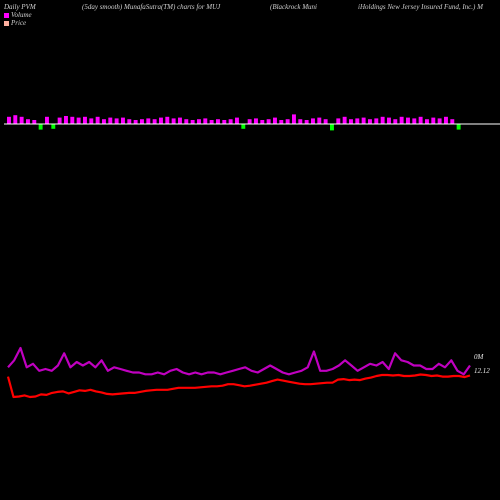 This screenshot has height=500, width=500. I want to click on volume-level-label: 0M, so click(479, 357).